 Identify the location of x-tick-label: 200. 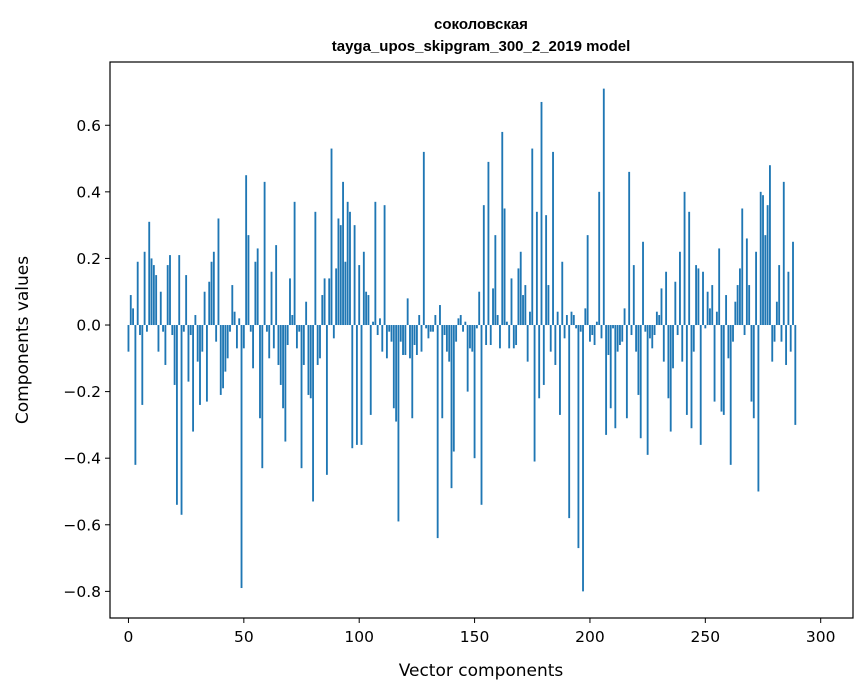
(590, 637).